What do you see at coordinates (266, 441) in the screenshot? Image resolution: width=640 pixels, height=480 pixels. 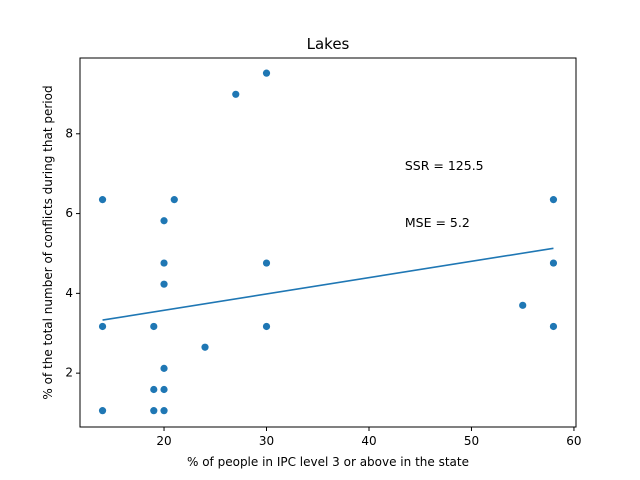 I see `x-tick-label: 30` at bounding box center [266, 441].